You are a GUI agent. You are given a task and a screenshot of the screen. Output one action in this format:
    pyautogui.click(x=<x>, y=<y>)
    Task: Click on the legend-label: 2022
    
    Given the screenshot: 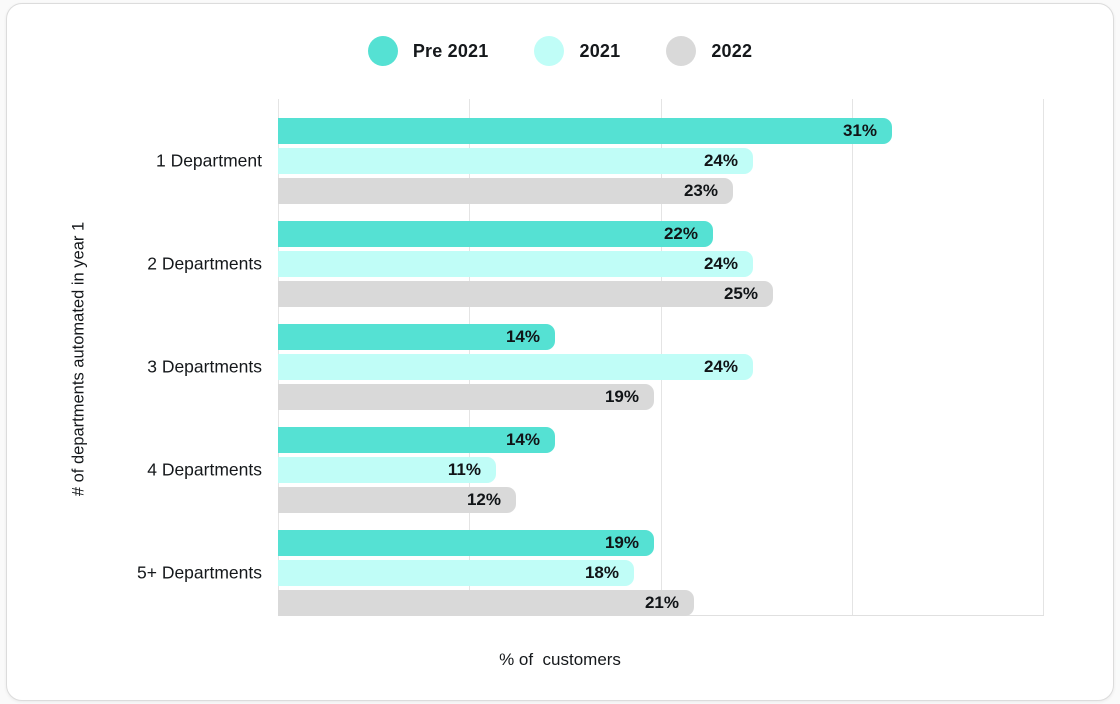 What is the action you would take?
    pyautogui.click(x=732, y=50)
    